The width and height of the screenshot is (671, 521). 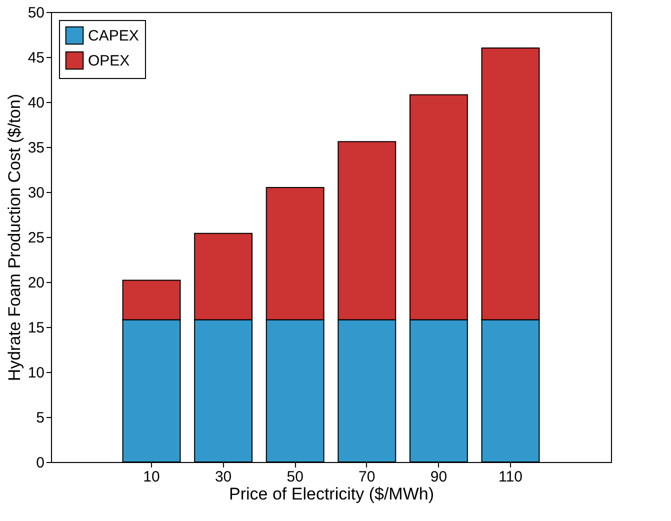 What do you see at coordinates (109, 61) in the screenshot?
I see `legend-label: OPEX` at bounding box center [109, 61].